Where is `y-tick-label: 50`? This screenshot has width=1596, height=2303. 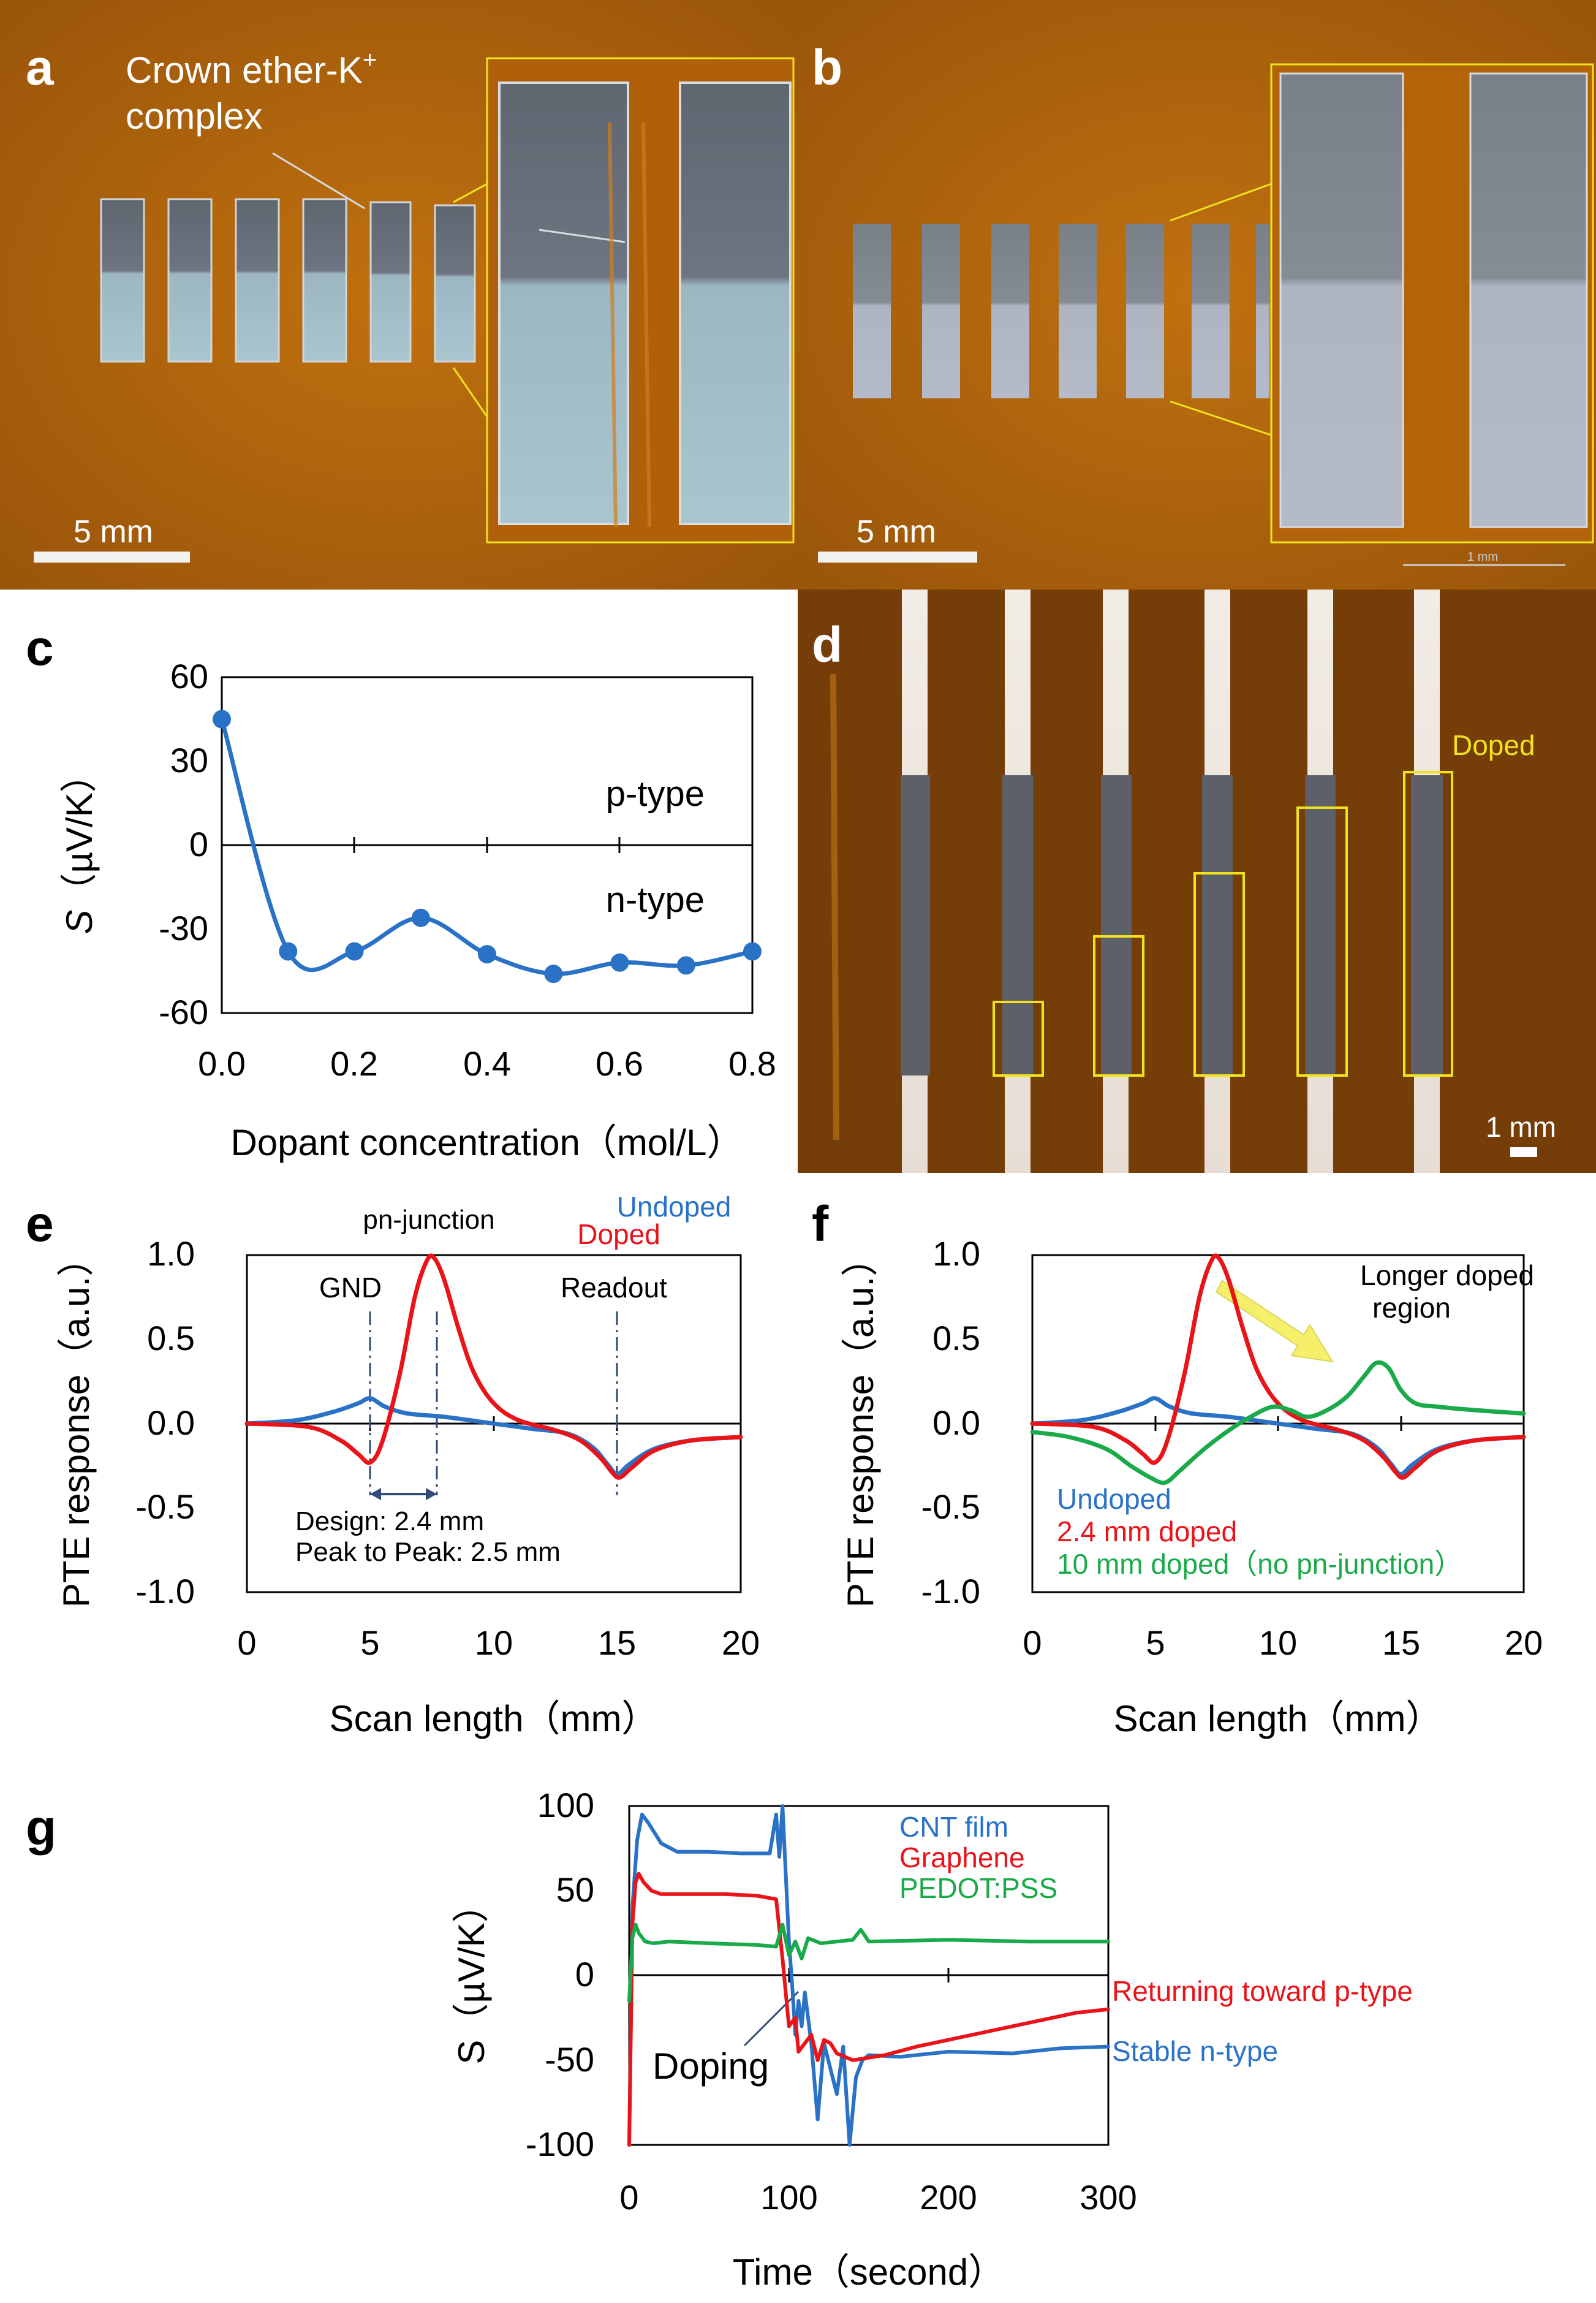
y-tick-label: 50 is located at coordinates (575, 1889).